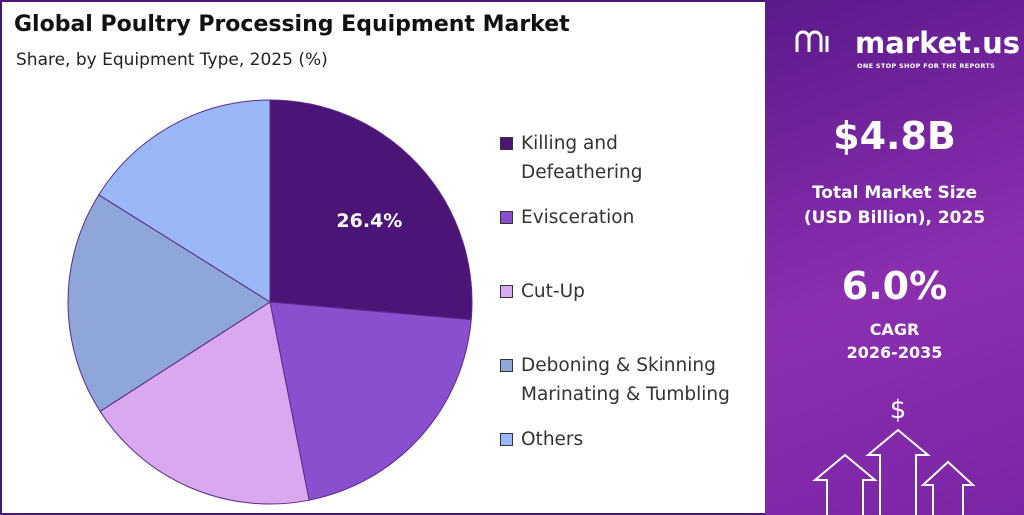 This screenshot has height=515, width=1024. Describe the element at coordinates (938, 43) in the screenshot. I see `brand: market.us` at that location.